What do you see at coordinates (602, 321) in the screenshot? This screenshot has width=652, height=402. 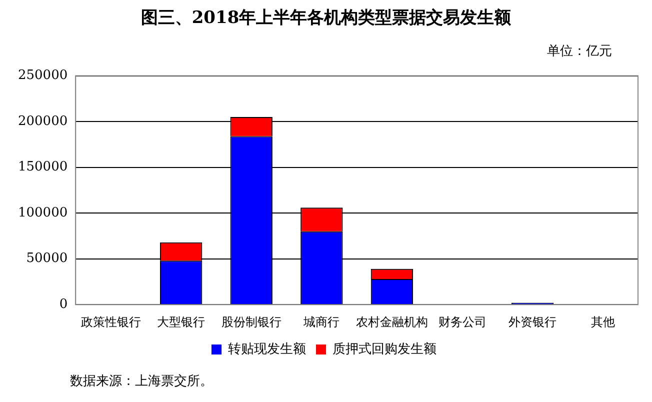 I see `x-tick-label: 其他` at bounding box center [602, 321].